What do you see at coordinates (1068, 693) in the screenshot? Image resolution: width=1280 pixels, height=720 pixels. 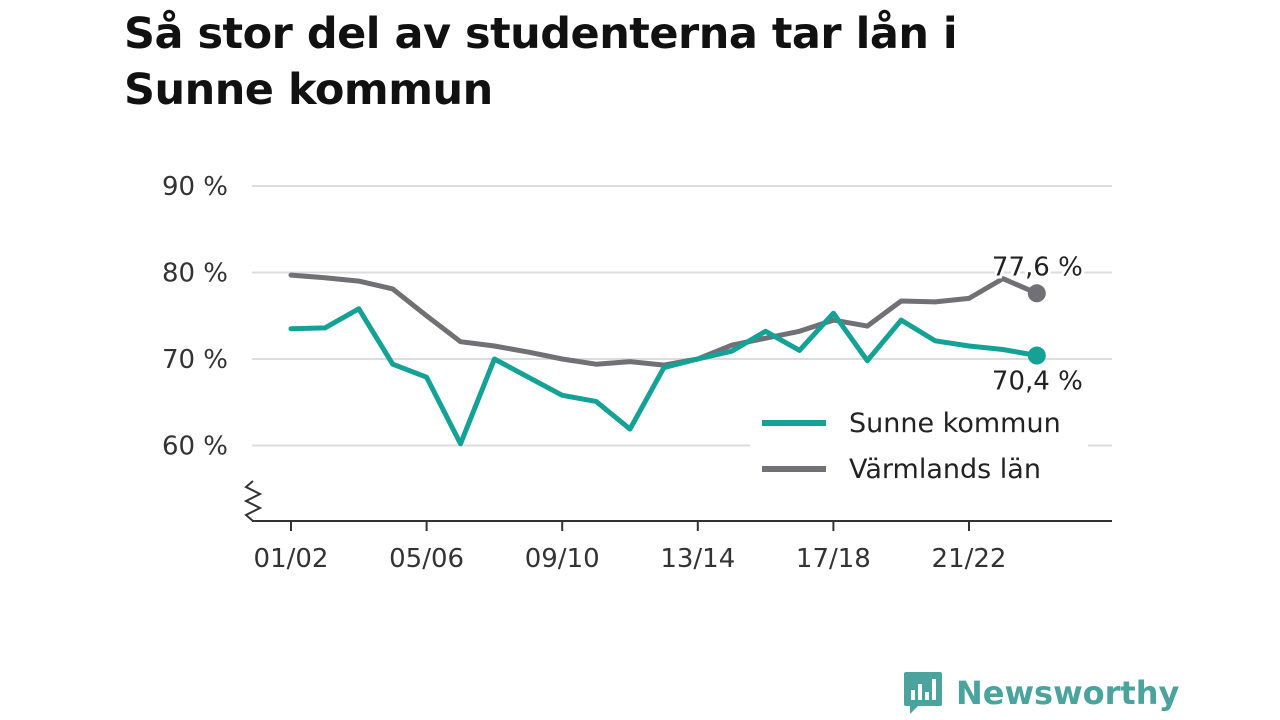 I see `brand-name: Newsworthy` at bounding box center [1068, 693].